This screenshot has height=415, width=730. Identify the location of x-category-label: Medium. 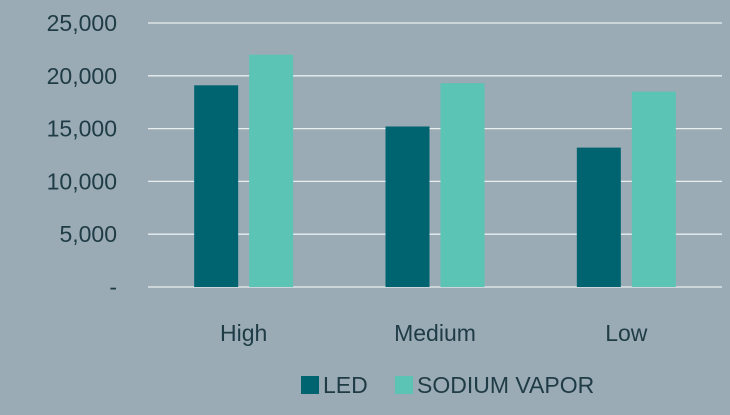
(435, 333).